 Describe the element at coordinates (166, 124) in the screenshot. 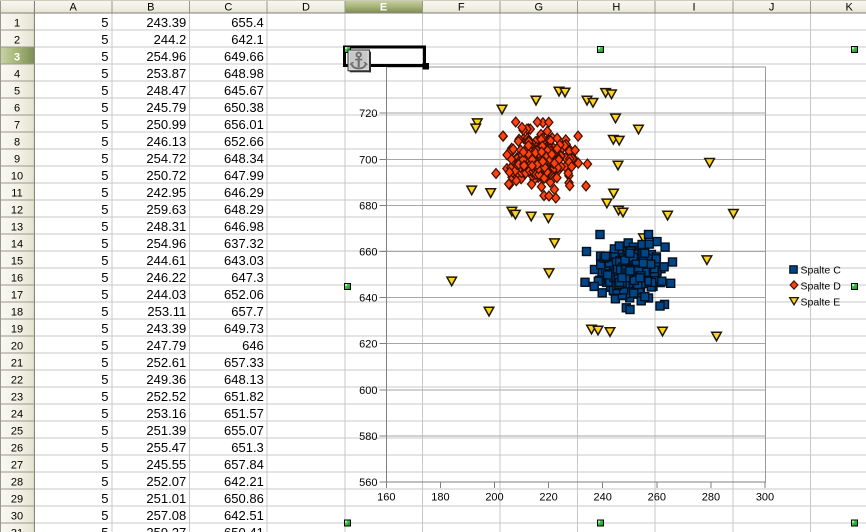

I see `svg-text: 250.99` at that location.